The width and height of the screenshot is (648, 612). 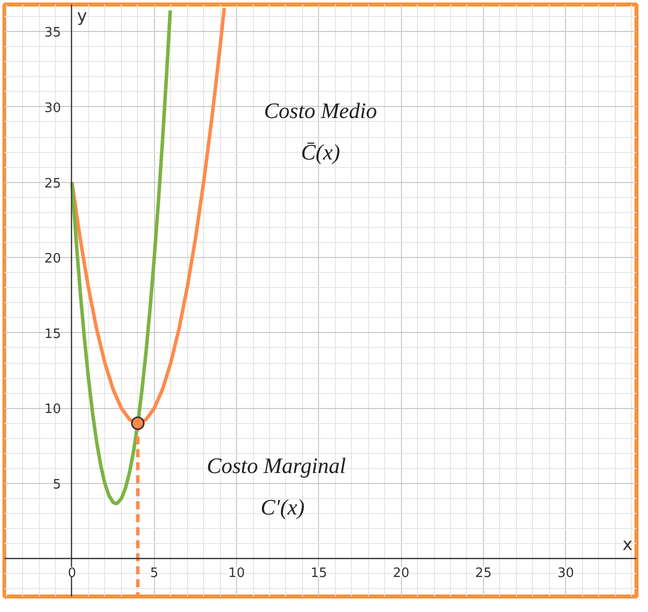 What do you see at coordinates (627, 544) in the screenshot?
I see `x-axis-title: x` at bounding box center [627, 544].